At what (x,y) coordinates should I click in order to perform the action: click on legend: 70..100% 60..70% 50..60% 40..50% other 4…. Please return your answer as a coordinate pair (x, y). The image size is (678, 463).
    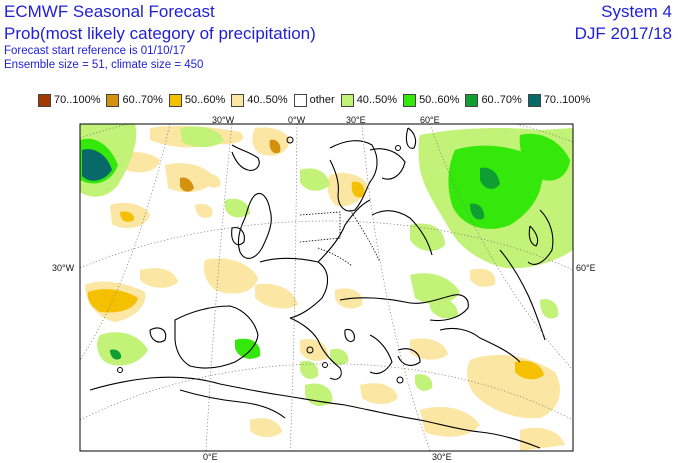
    Looking at the image, I should click on (317, 100).